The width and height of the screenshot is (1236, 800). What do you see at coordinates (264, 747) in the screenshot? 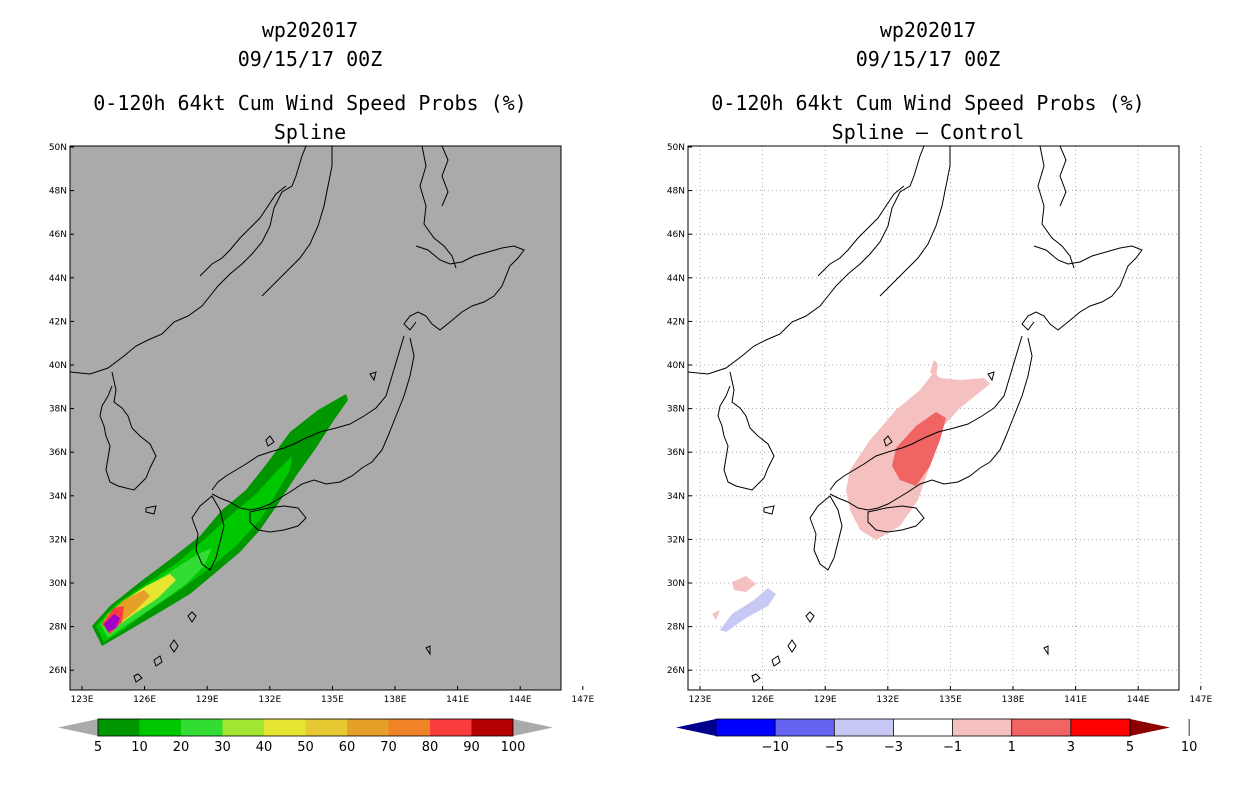
I see `colorbar-label: 40` at bounding box center [264, 747].